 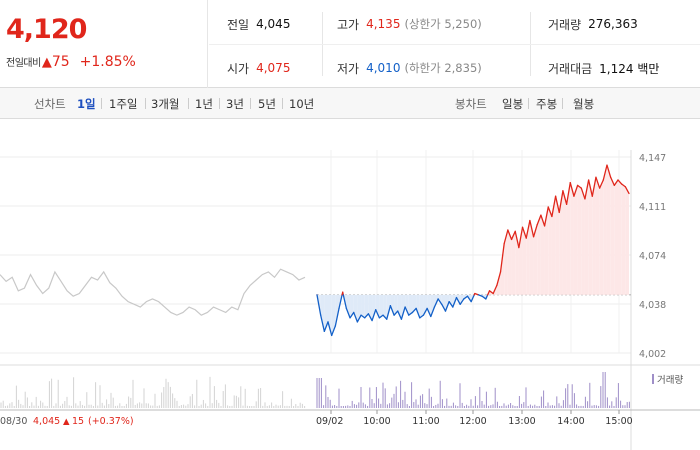 What do you see at coordinates (123, 104) in the screenshot?
I see `period-1w-button: 1주일` at bounding box center [123, 104].